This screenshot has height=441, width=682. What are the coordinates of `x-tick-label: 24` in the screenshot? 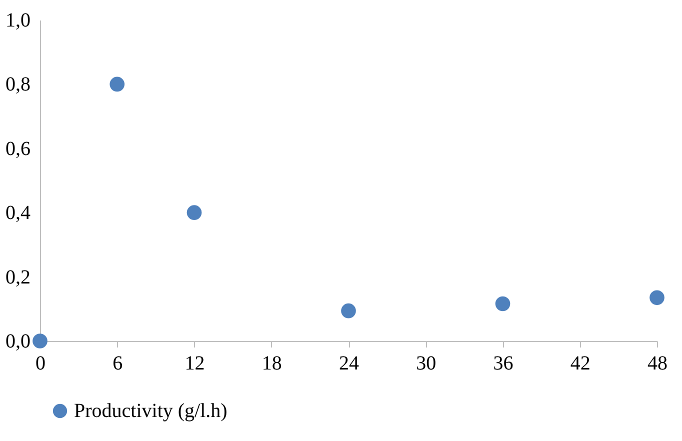 It's located at (349, 363).